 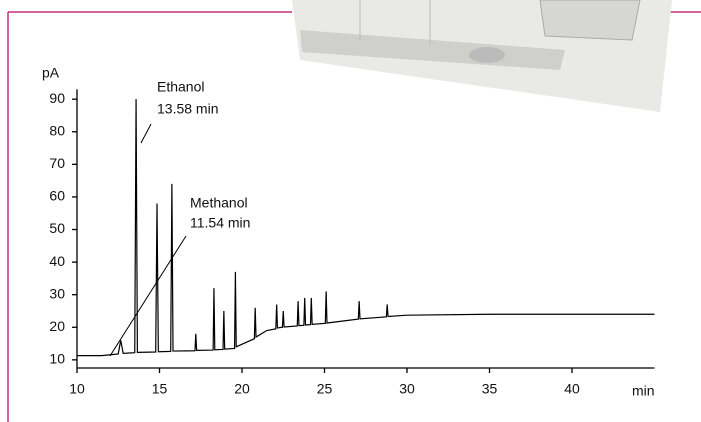 What do you see at coordinates (77, 389) in the screenshot?
I see `x-tick-label: 10` at bounding box center [77, 389].